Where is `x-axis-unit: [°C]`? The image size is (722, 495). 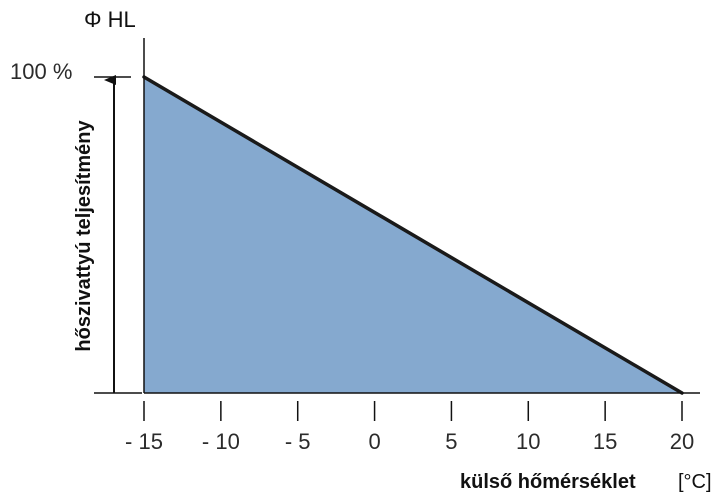 x-axis-unit: [°C] is located at coordinates (695, 482).